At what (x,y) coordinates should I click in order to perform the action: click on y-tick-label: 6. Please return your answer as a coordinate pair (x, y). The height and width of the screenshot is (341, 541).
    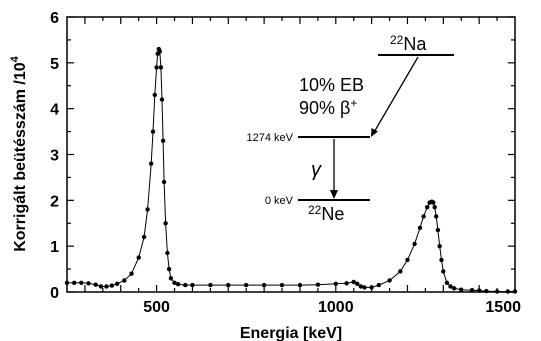
    Looking at the image, I should click on (54, 18).